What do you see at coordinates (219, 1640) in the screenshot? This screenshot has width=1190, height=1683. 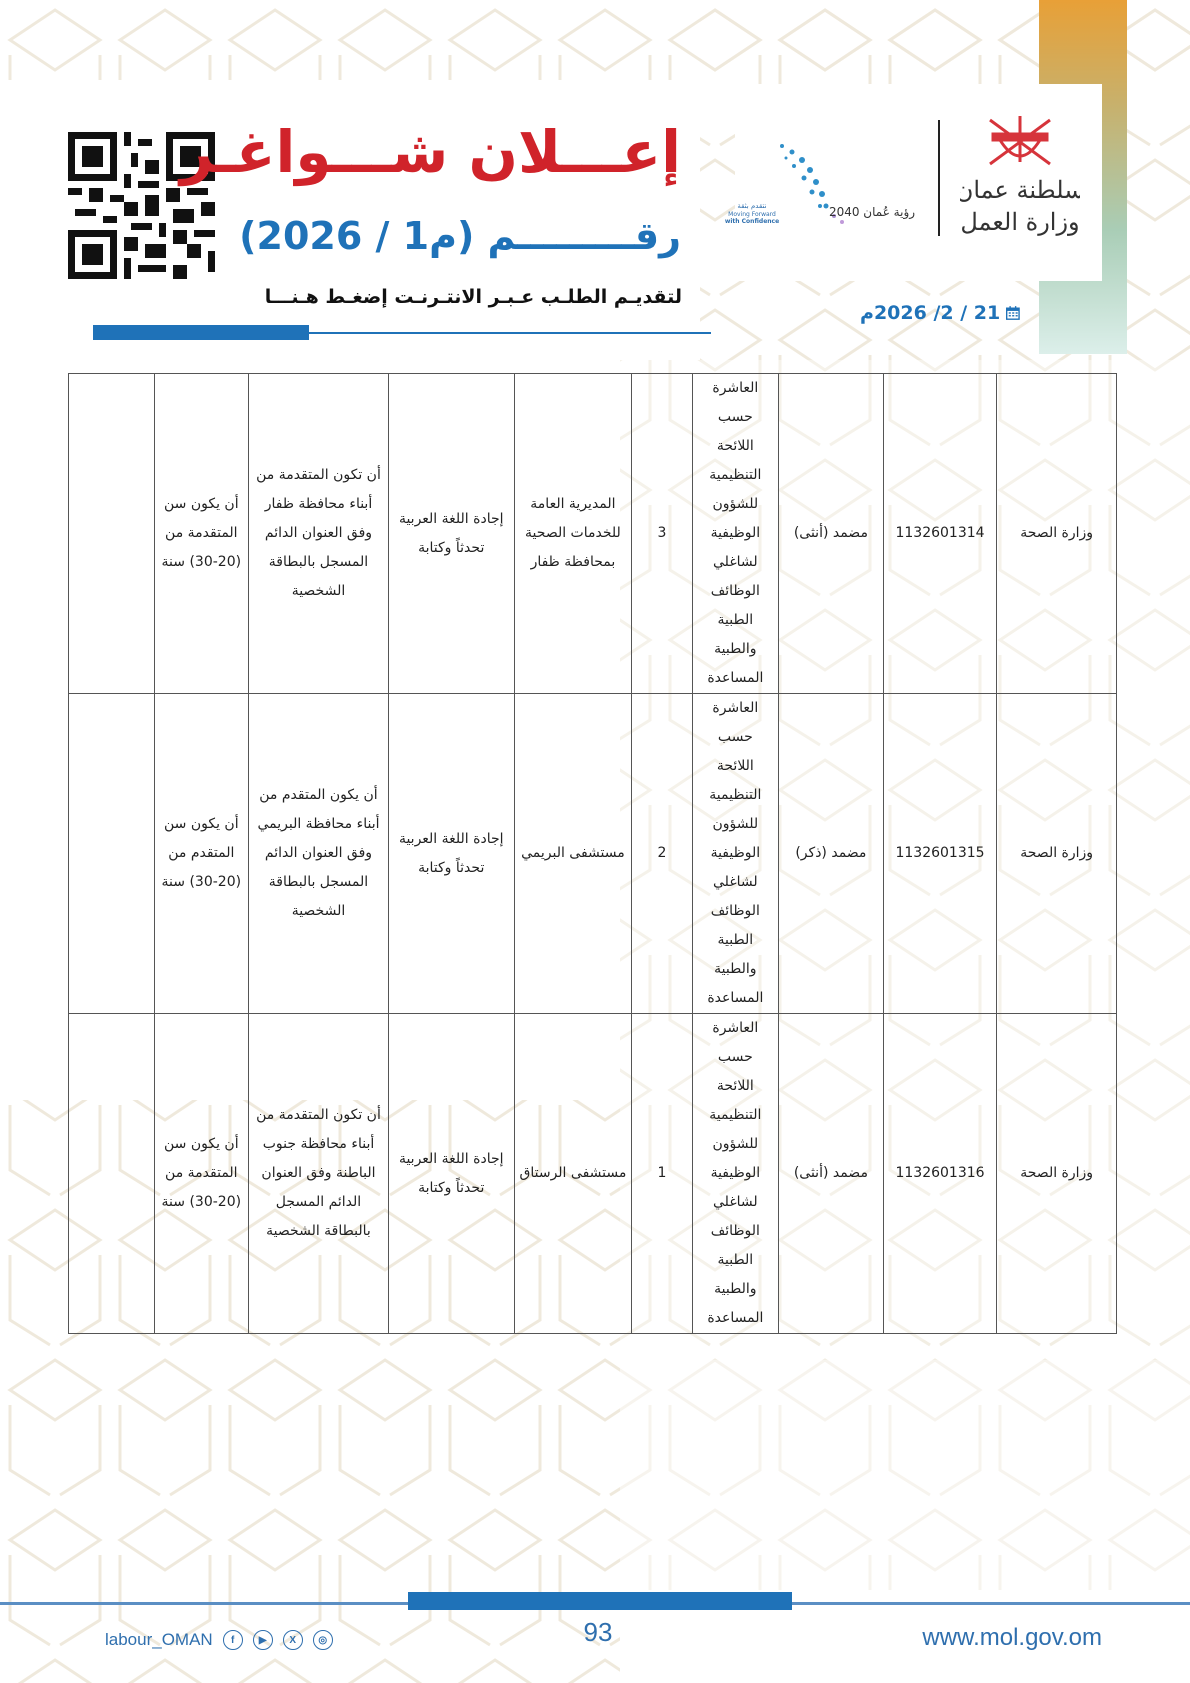 I see `social-links: labour_OMAN f ▶ X ◎` at bounding box center [219, 1640].